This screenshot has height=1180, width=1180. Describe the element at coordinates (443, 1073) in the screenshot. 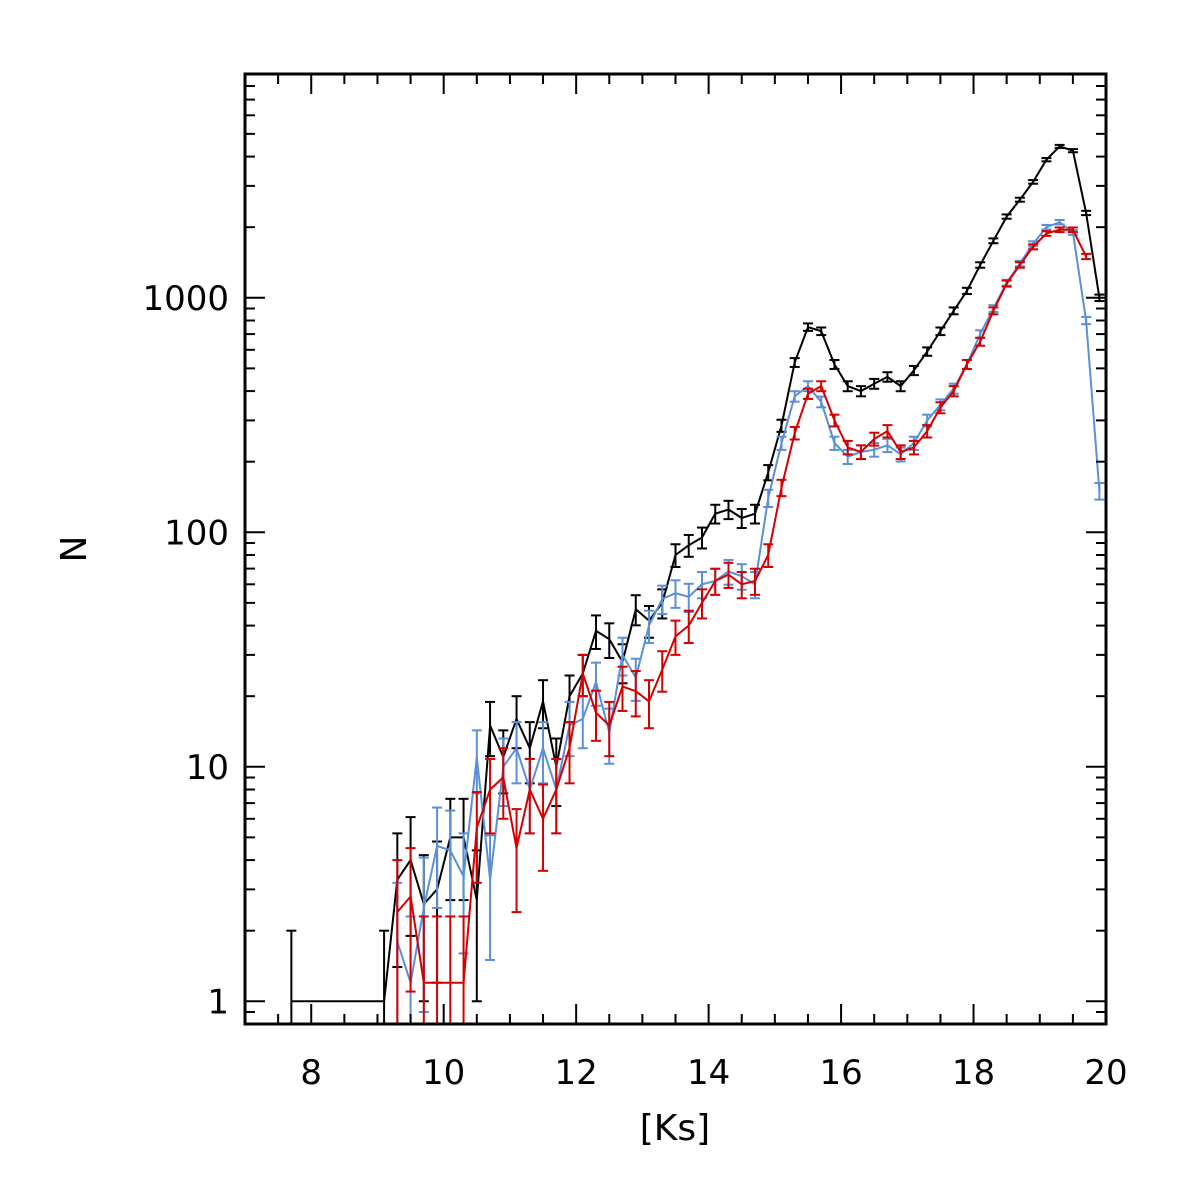

I see `x-tick-label: 10` at that location.